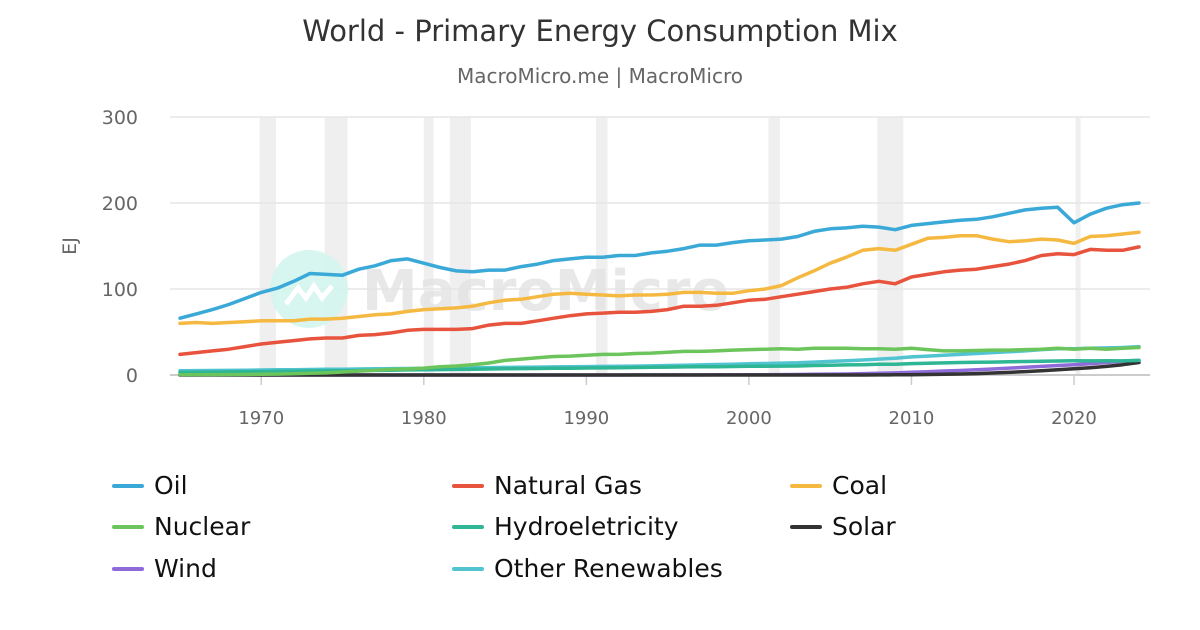  I want to click on legend-label: Wind, so click(185, 568).